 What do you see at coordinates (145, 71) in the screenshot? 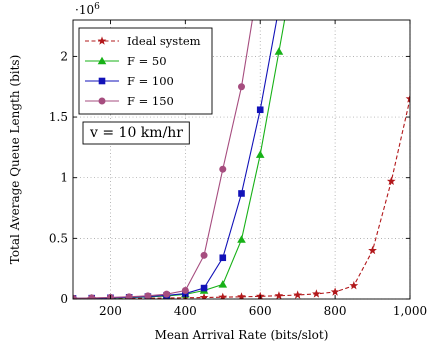
I see `legend: Ideal system F = 50 F = 100 F = 150` at bounding box center [145, 71].